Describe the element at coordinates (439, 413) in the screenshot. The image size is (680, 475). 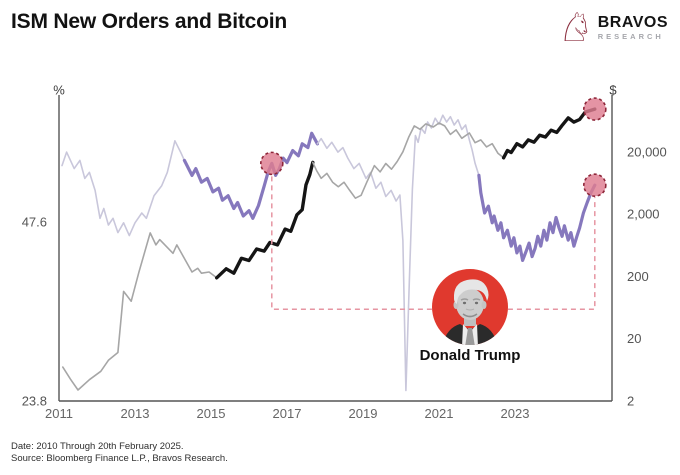
I see `x-axis-tick-label: 2021` at that location.